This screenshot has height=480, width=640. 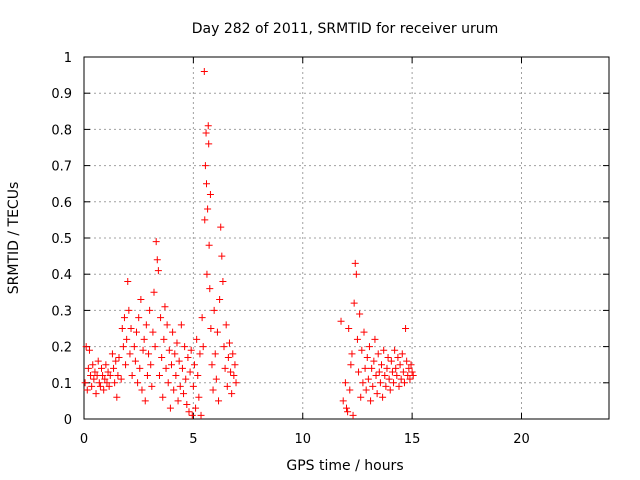 What do you see at coordinates (61, 348) in the screenshot?
I see `y-tick-label: 0.2` at bounding box center [61, 348].